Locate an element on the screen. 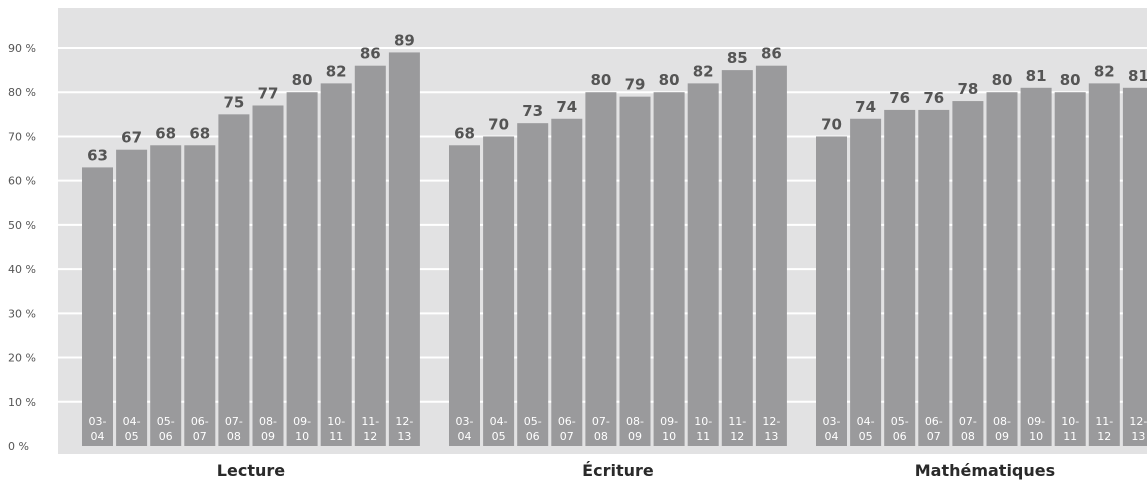  data-label: 74 is located at coordinates (865, 107).